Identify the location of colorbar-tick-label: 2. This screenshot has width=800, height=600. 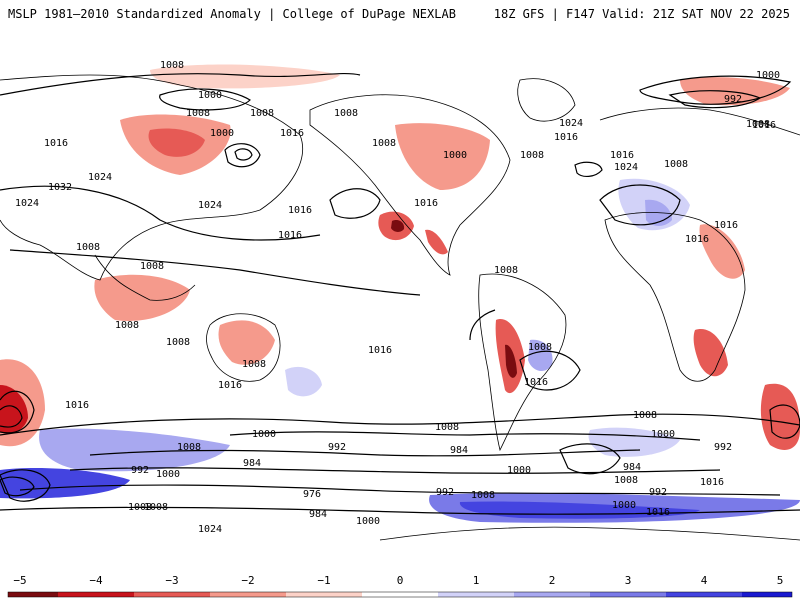
(552, 580).